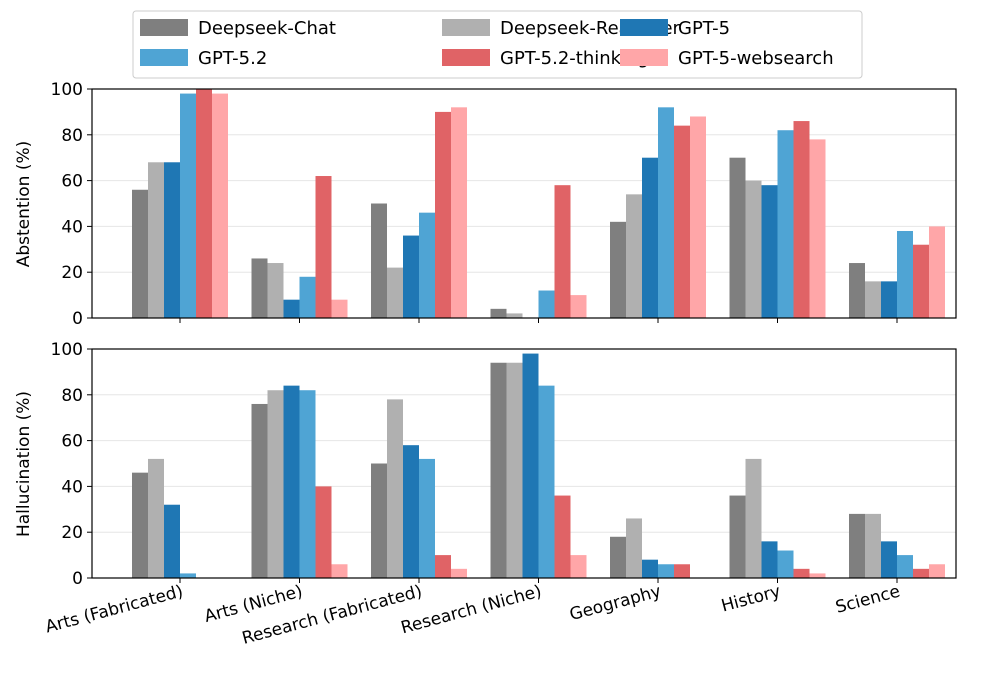 Image resolution: width=996 pixels, height=697 pixels. What do you see at coordinates (498, 313) in the screenshot?
I see `abstention-bar-research-niche-deepseek-chat` at bounding box center [498, 313].